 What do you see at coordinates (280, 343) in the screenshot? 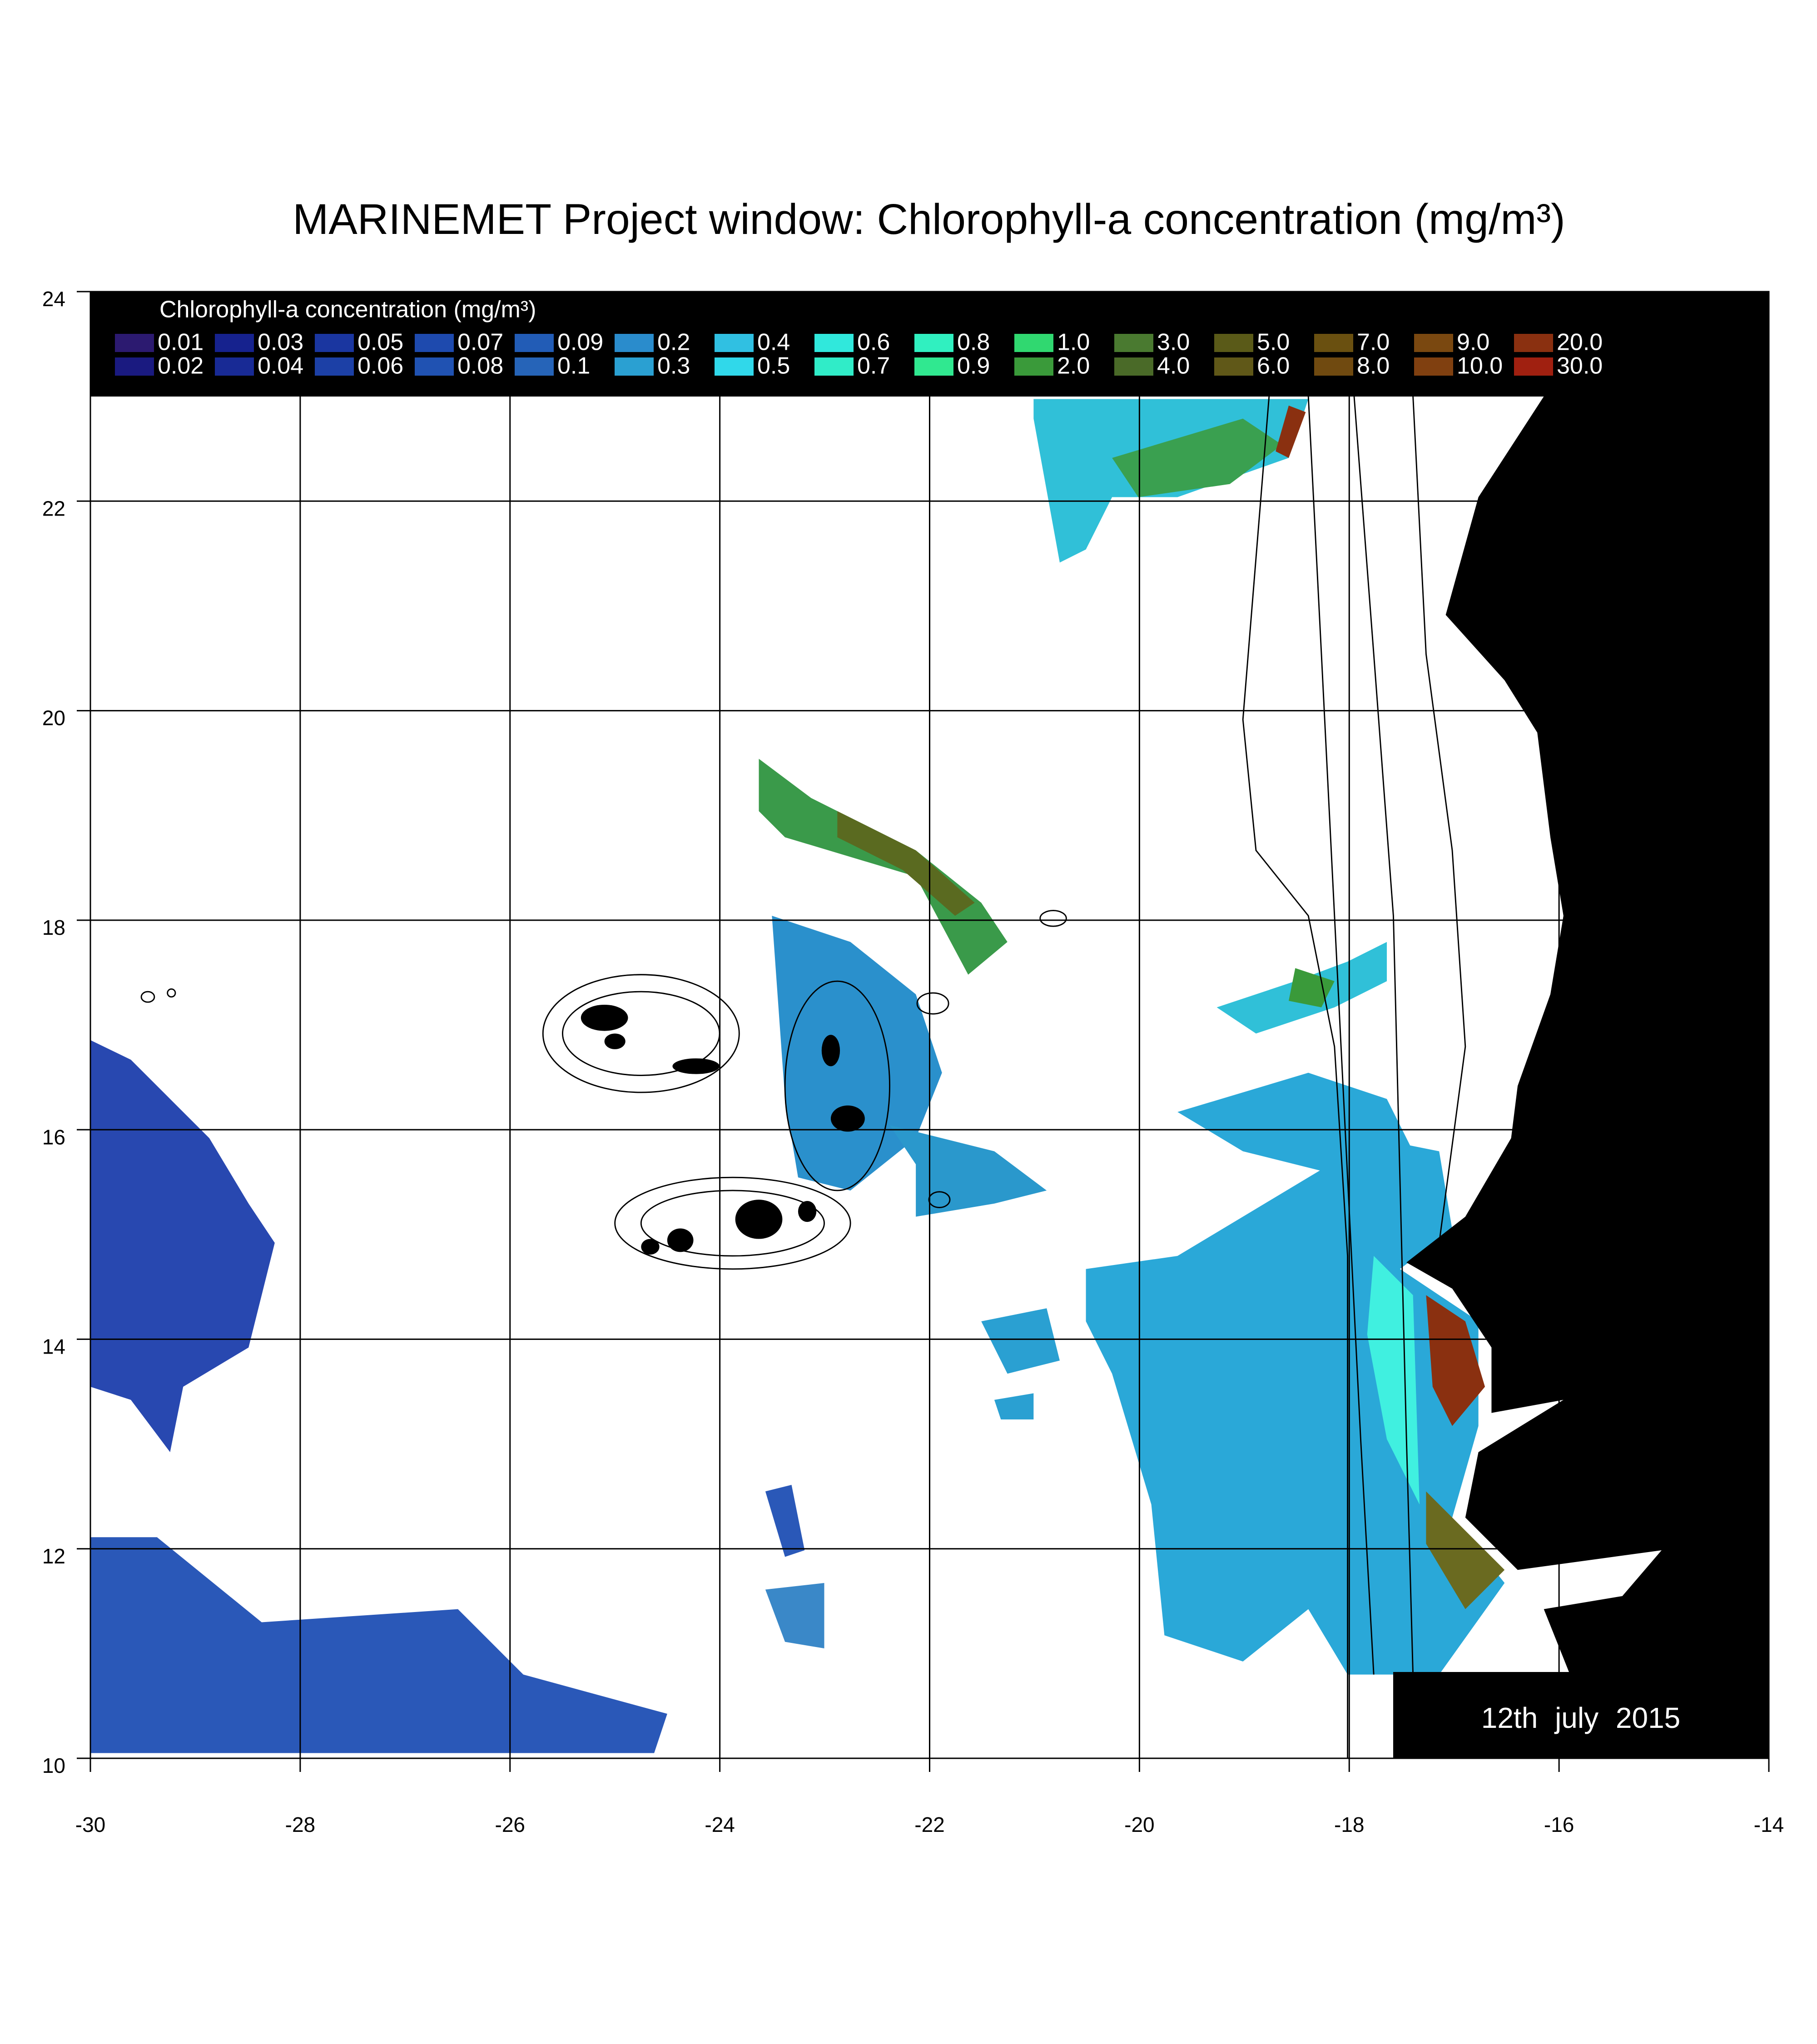
I see `legend-label: 0.03` at bounding box center [280, 343].